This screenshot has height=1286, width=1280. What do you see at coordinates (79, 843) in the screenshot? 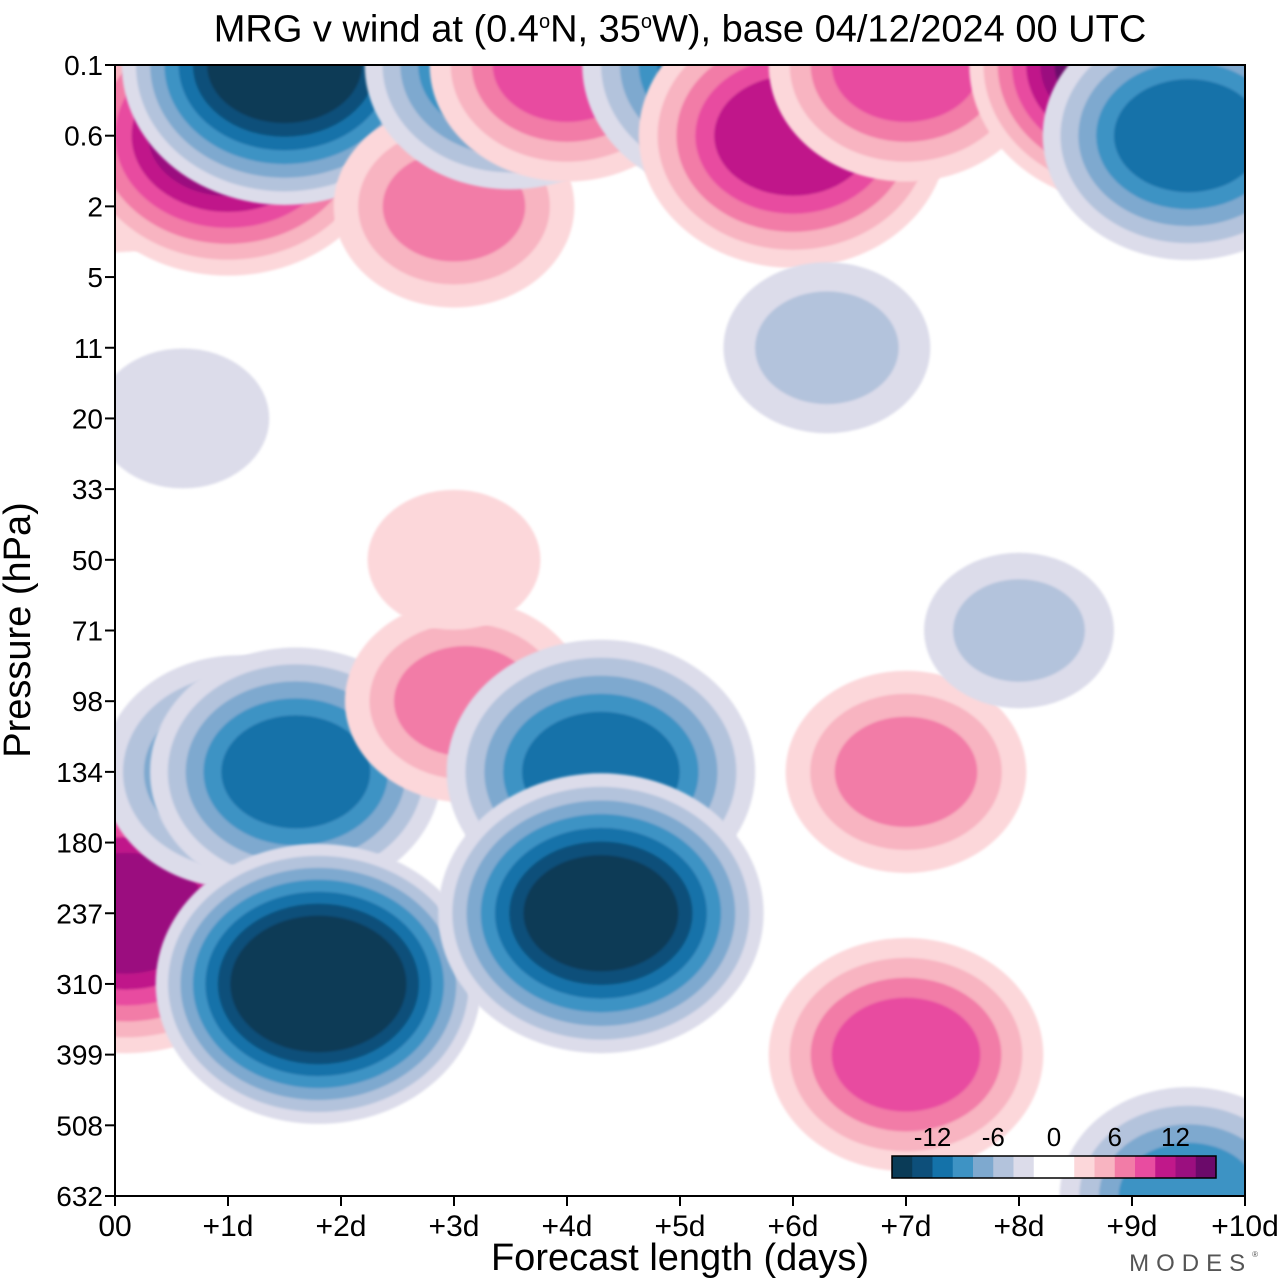
I see `y-tick-label: 180` at bounding box center [79, 843].